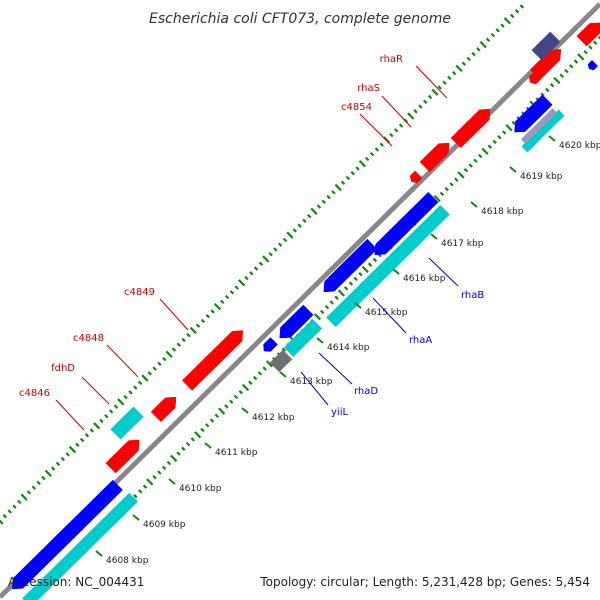  I want to click on scale-tick-label: 4611 kbp, so click(236, 453).